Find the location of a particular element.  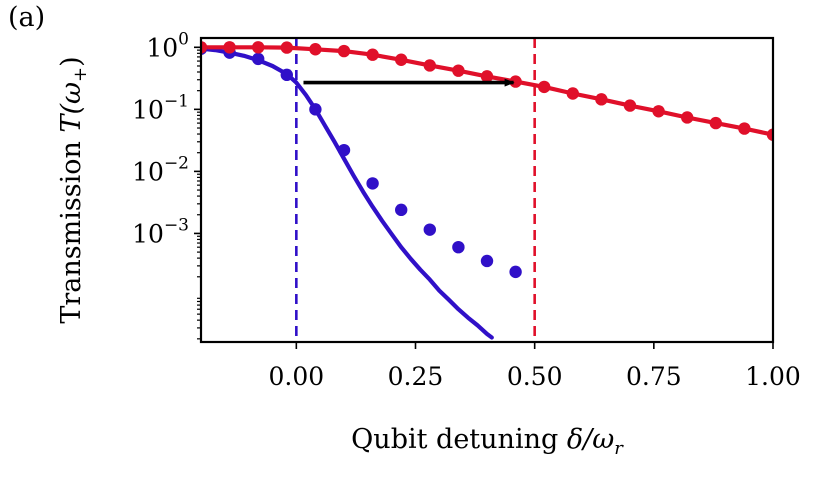

y-tick-label: 10⁻³ is located at coordinates (160, 231).